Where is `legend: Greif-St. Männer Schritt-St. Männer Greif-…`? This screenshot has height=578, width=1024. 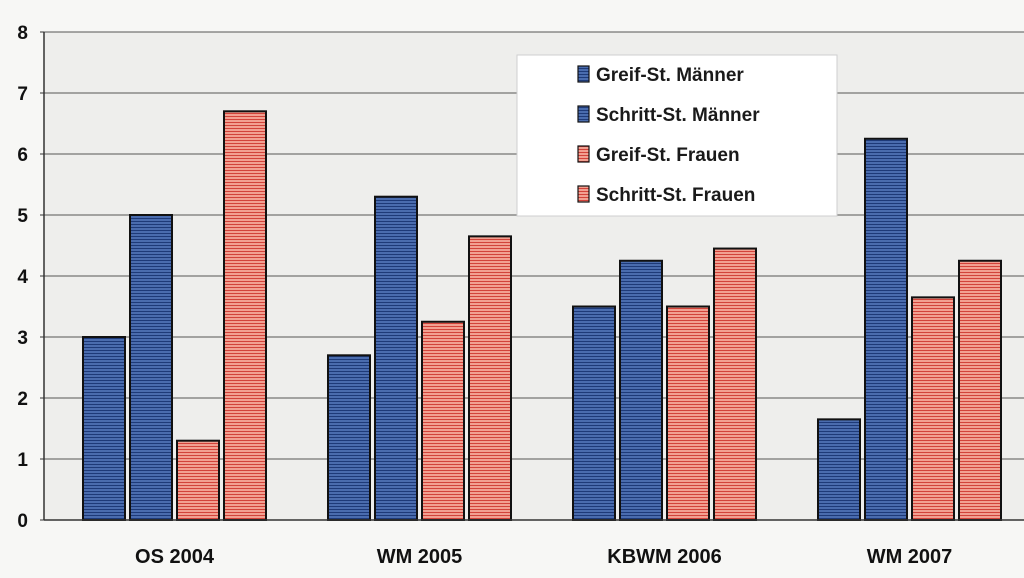
legend: Greif-St. Männer Schritt-St. Männer Greif-… is located at coordinates (677, 135).